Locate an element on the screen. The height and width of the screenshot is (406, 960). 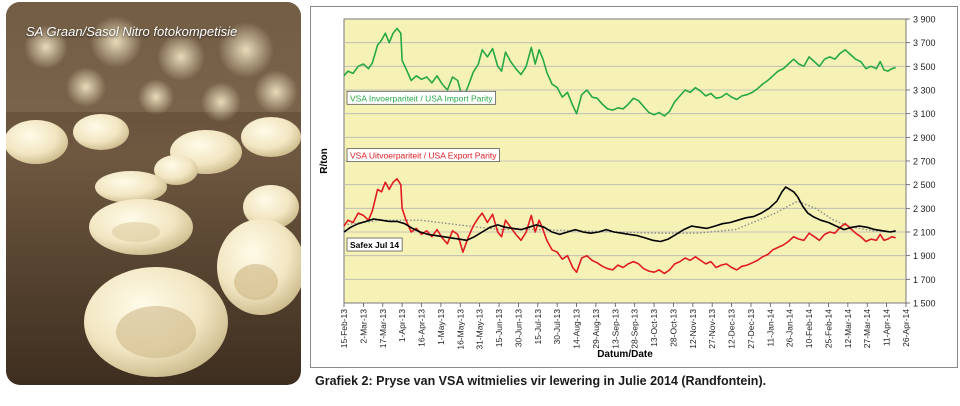
ytick-label: 2 700 is located at coordinates (924, 162).